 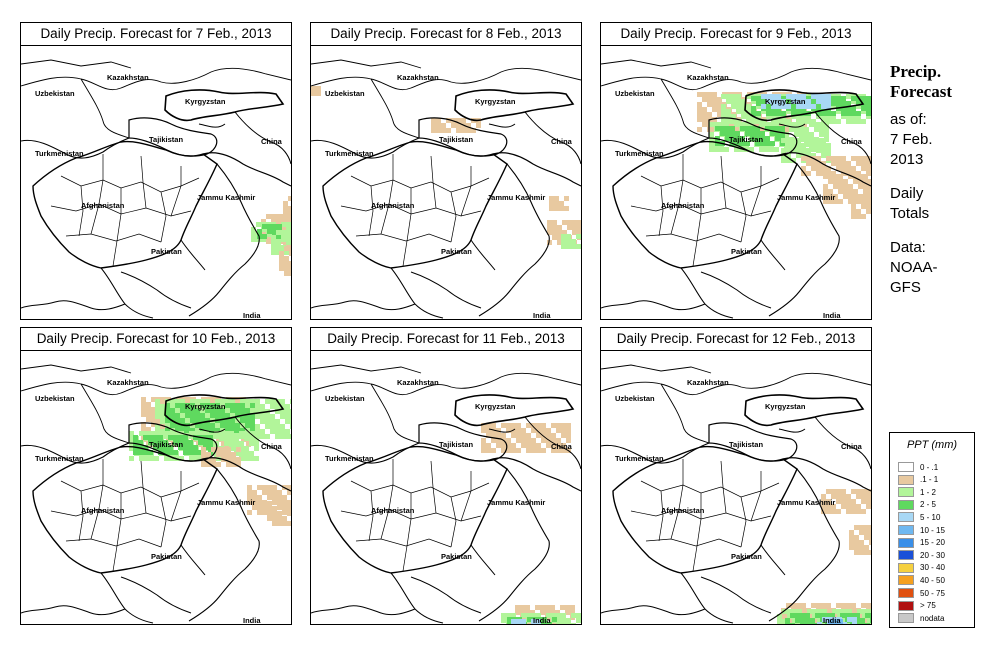 I want to click on label-china: China, so click(x=852, y=141).